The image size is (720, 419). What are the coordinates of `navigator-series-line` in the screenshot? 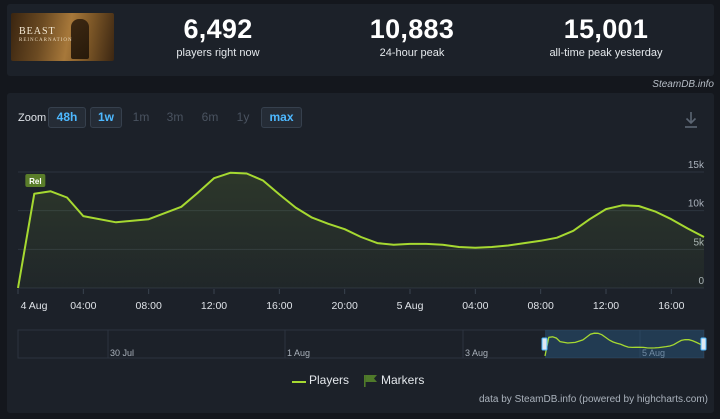 It's located at (624, 344).